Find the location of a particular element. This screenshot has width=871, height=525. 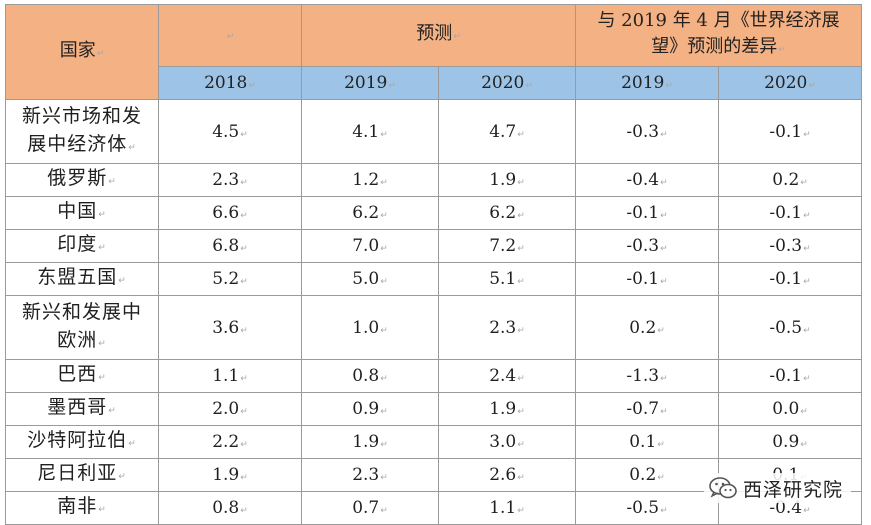

country-name: 新兴市场和发 is located at coordinates (81, 115).